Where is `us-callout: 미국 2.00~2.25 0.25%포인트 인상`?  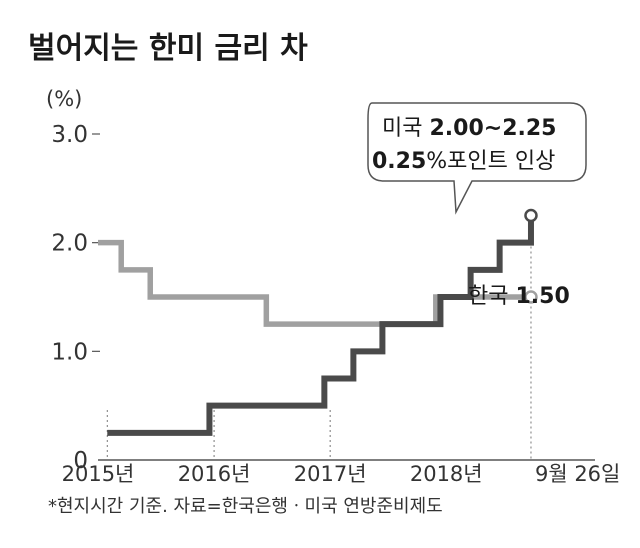 us-callout: 미국 2.00~2.25 0.25%포인트 인상 is located at coordinates (477, 158).